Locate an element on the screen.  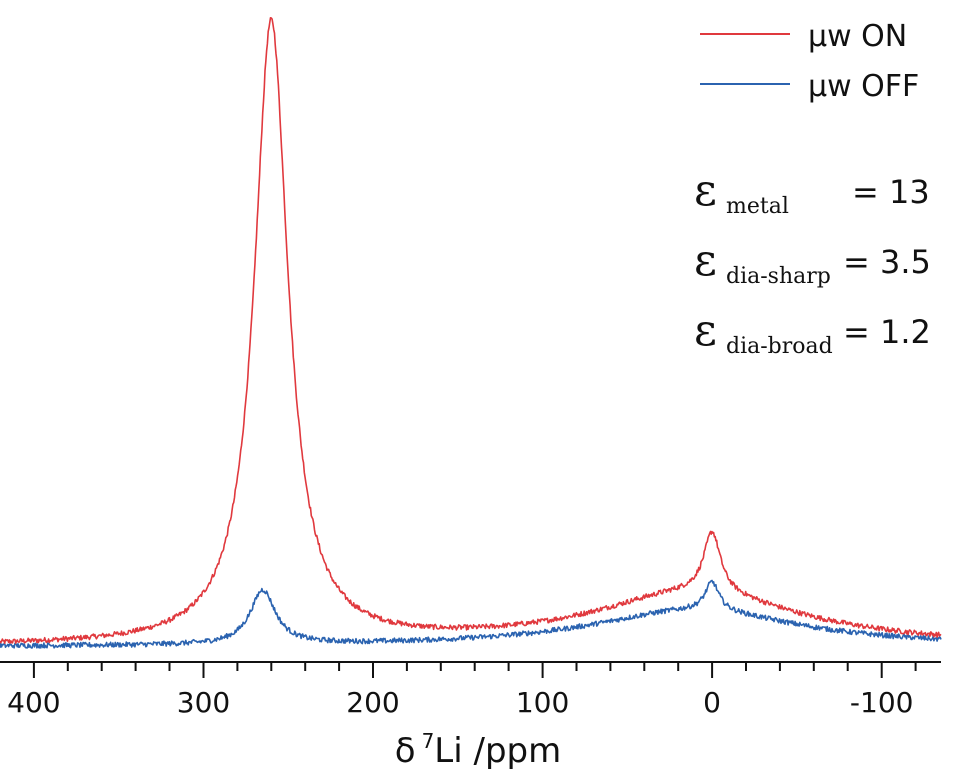
epsilon-subscript: dia-sharp is located at coordinates (778, 276).